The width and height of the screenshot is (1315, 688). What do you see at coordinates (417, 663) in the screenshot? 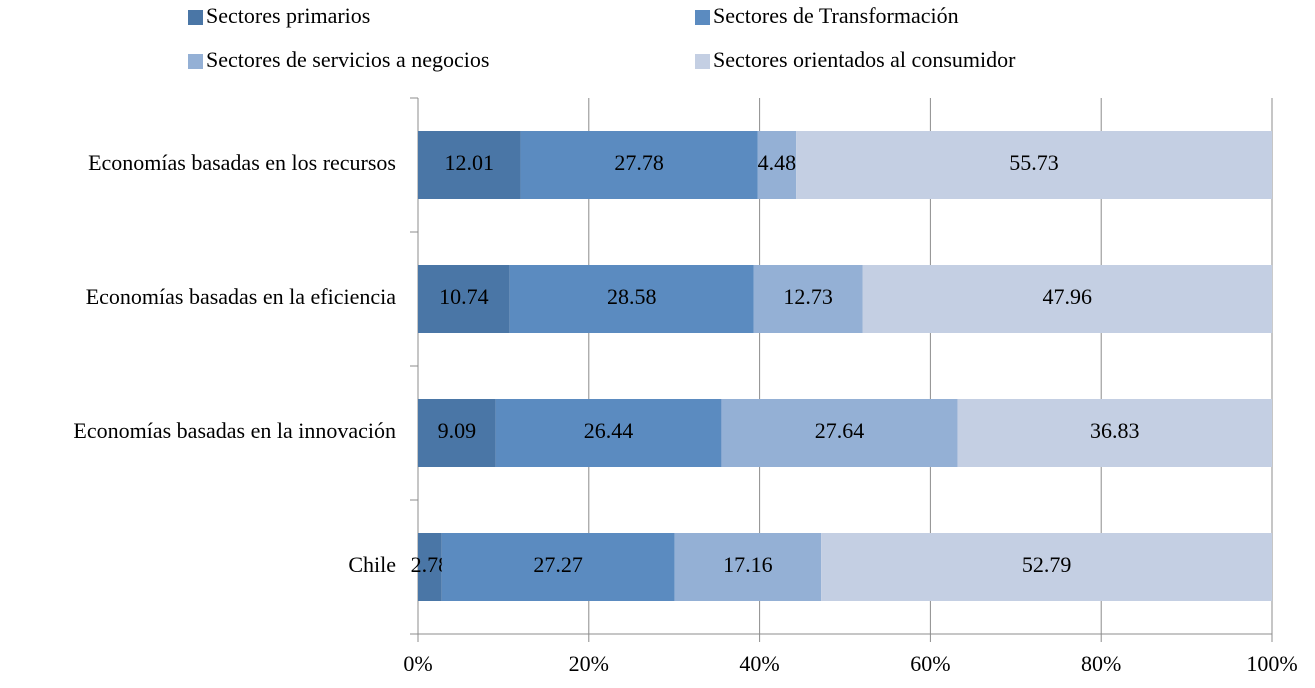
I see `x-tick-label: 0%` at bounding box center [417, 663].